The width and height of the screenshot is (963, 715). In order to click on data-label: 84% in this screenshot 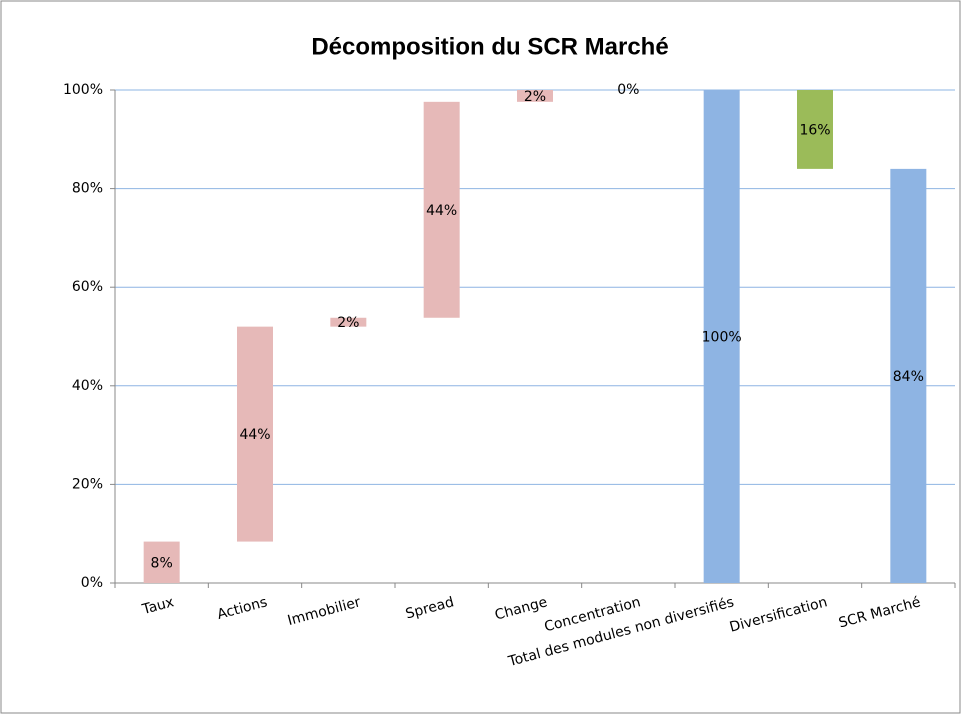, I will do `click(908, 377)`.